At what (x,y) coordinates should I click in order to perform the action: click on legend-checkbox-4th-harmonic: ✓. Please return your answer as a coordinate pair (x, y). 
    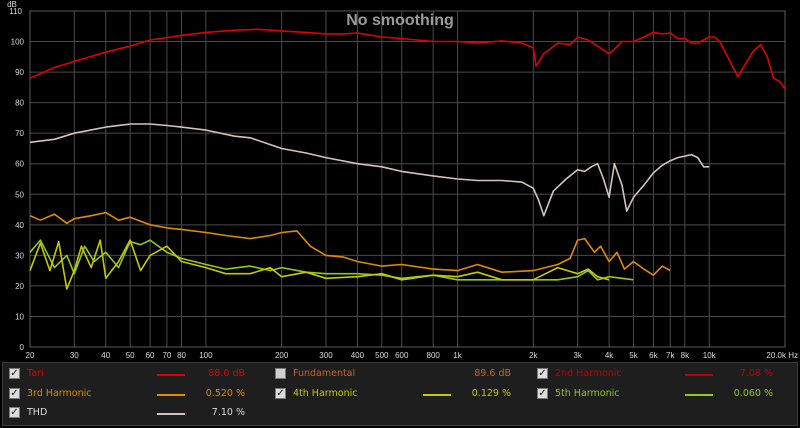
    Looking at the image, I should click on (280, 393).